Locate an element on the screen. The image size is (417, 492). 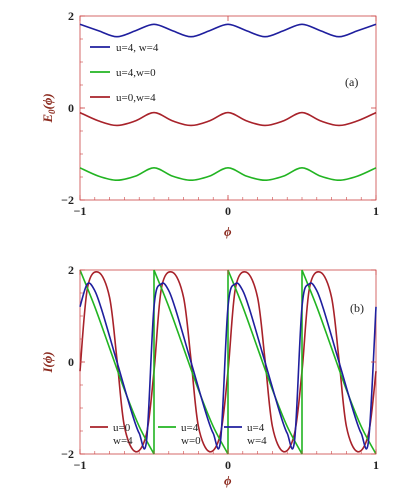
legend-entry: u=4,w=0 is located at coordinates (136, 73).